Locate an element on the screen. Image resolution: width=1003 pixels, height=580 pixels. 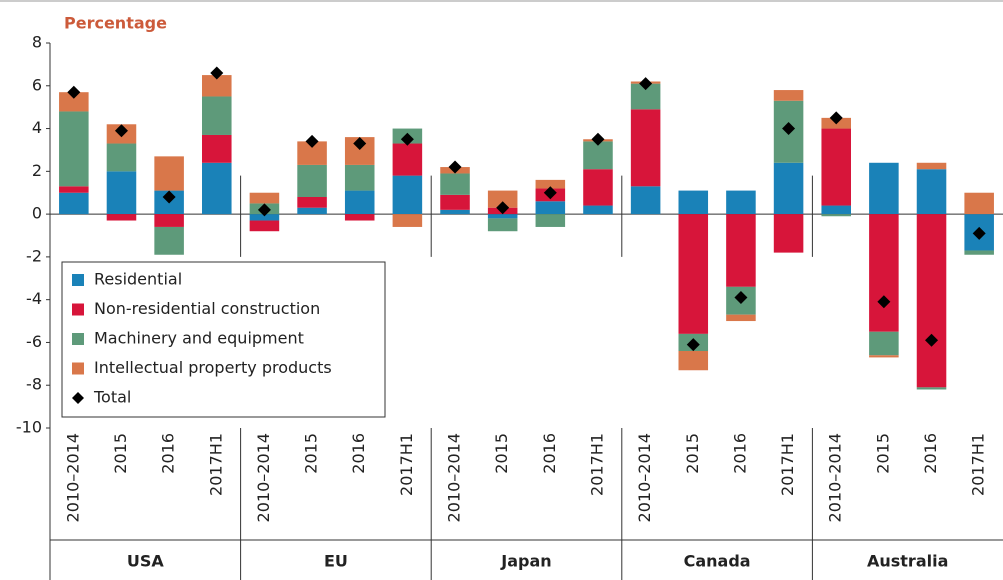
y-tick-label: -10 is located at coordinates (29, 427).